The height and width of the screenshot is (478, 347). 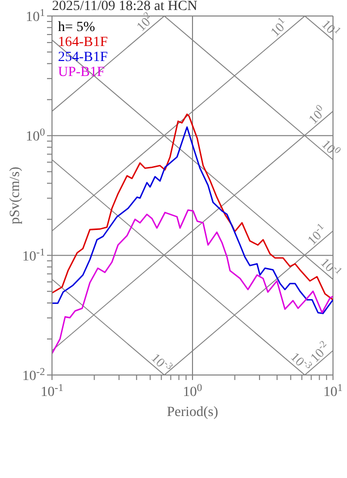 What do you see at coordinates (83, 42) in the screenshot?
I see `text: 164-B1F` at bounding box center [83, 42].